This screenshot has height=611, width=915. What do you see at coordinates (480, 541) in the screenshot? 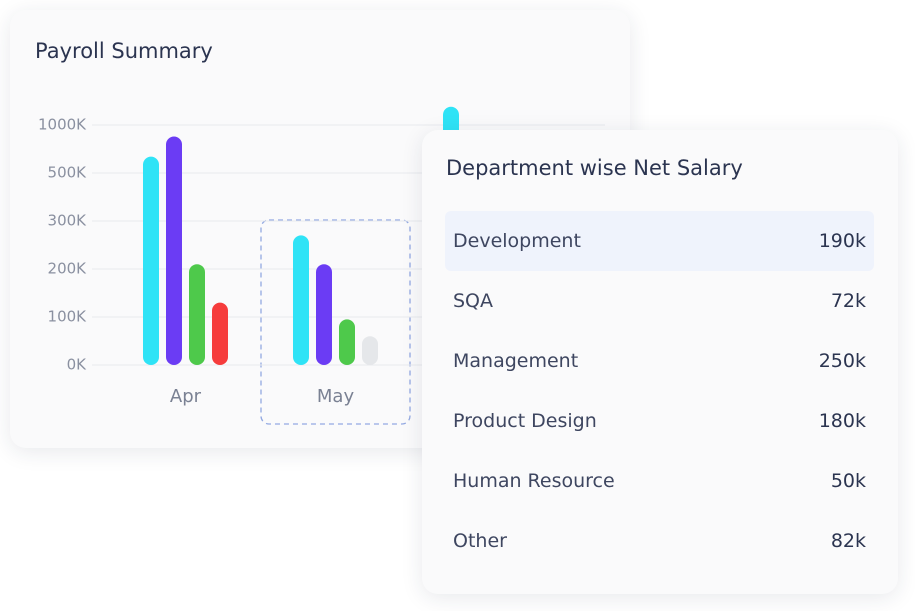
I see `department-name: Other` at bounding box center [480, 541].